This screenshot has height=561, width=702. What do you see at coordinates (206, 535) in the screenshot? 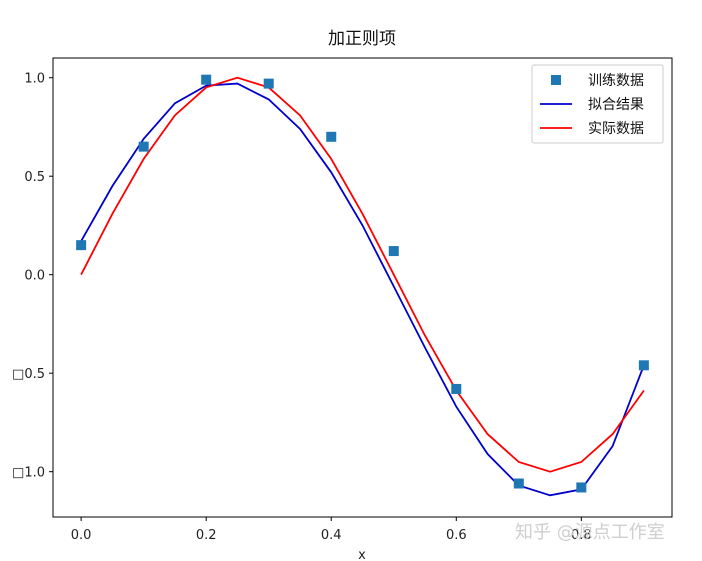
I see `x-tick-label: 0.2` at bounding box center [206, 535].